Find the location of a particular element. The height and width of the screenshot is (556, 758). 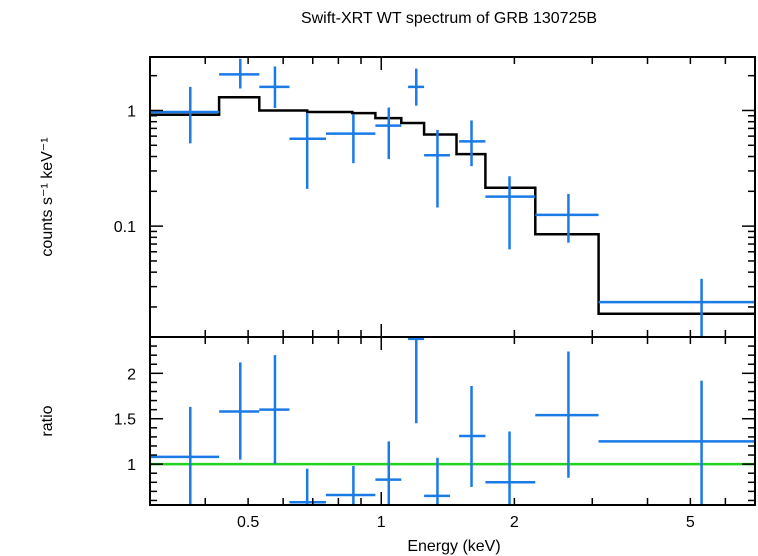

x-tick-label: 0.5 is located at coordinates (248, 522).